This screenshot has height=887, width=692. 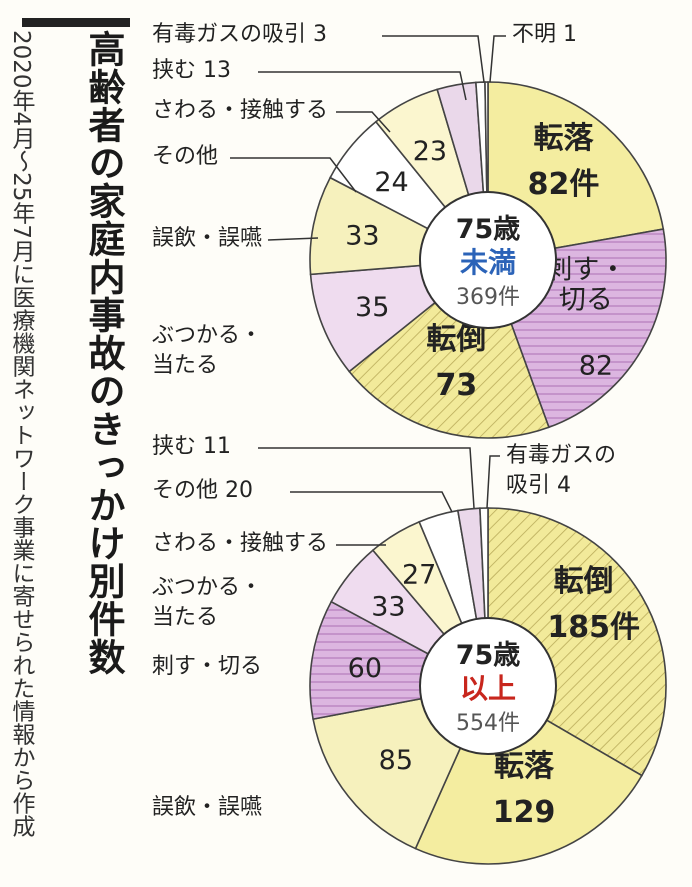 What do you see at coordinates (365, 668) in the screenshot?
I see `slice-value-label: 60` at bounding box center [365, 668].